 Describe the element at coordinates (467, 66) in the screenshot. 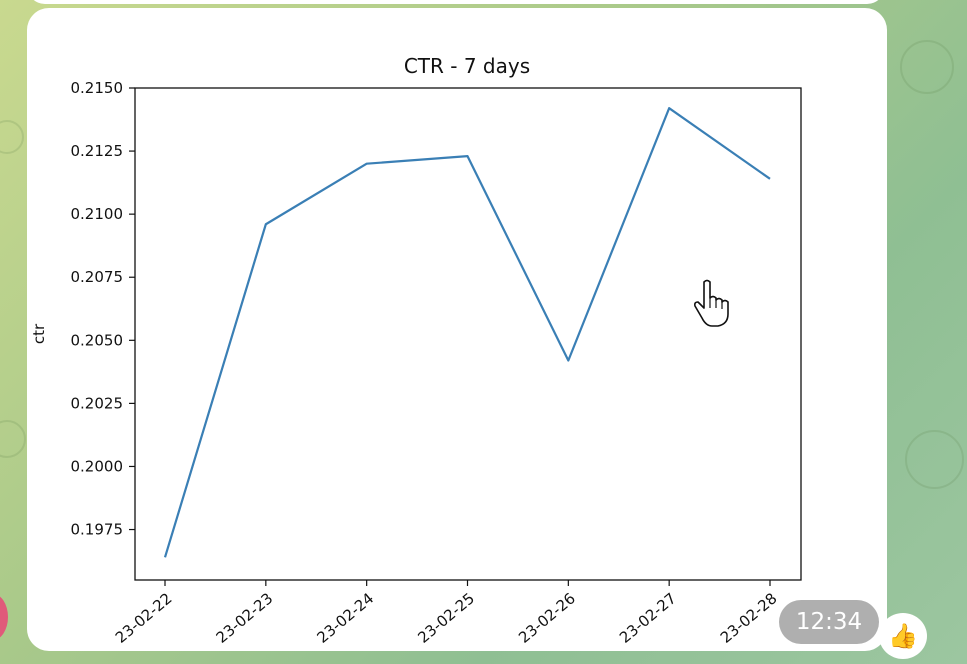

I see `chart-title: CTR - 7 days` at that location.